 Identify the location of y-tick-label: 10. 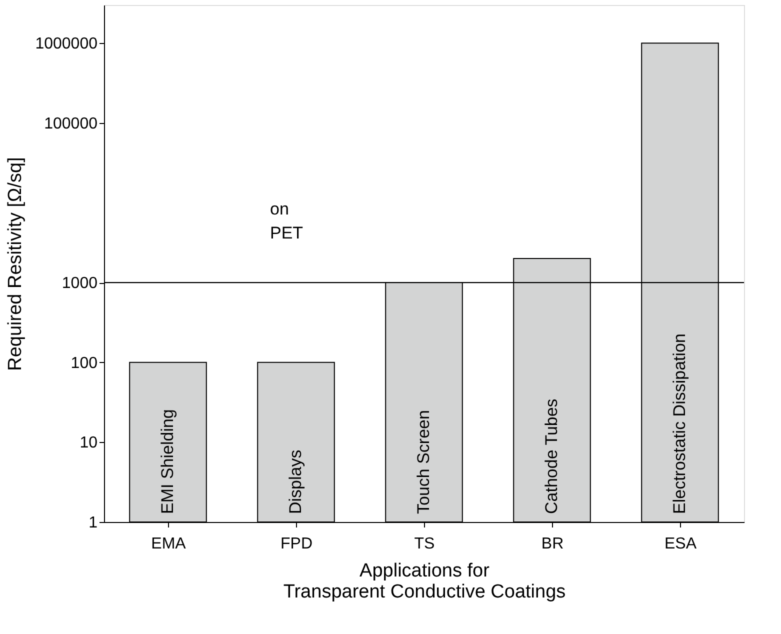
(89, 443).